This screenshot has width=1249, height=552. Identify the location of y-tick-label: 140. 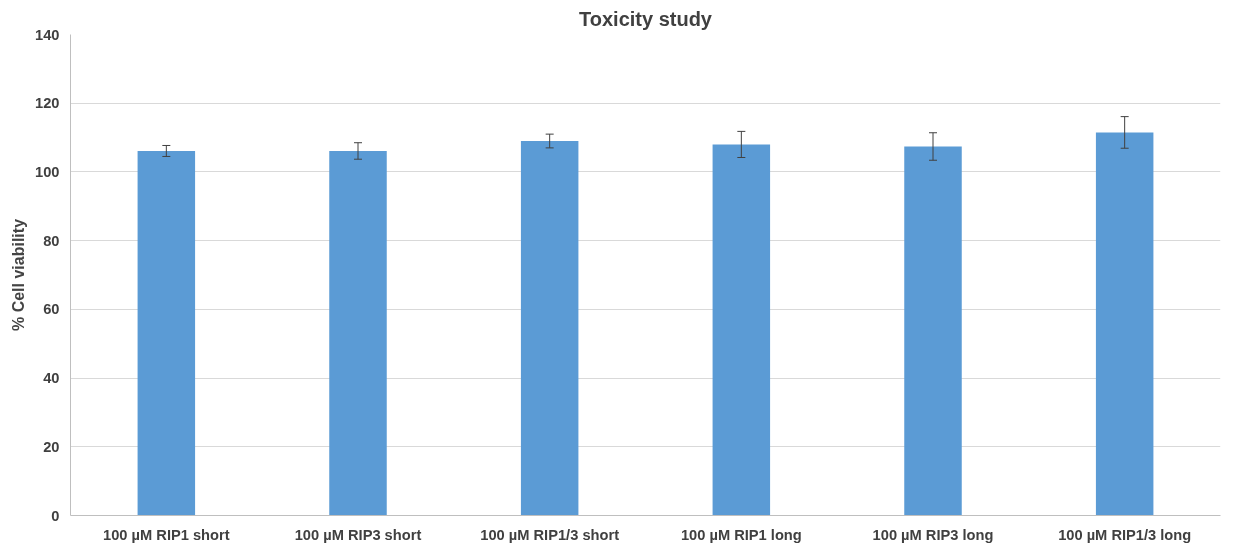
(47, 34).